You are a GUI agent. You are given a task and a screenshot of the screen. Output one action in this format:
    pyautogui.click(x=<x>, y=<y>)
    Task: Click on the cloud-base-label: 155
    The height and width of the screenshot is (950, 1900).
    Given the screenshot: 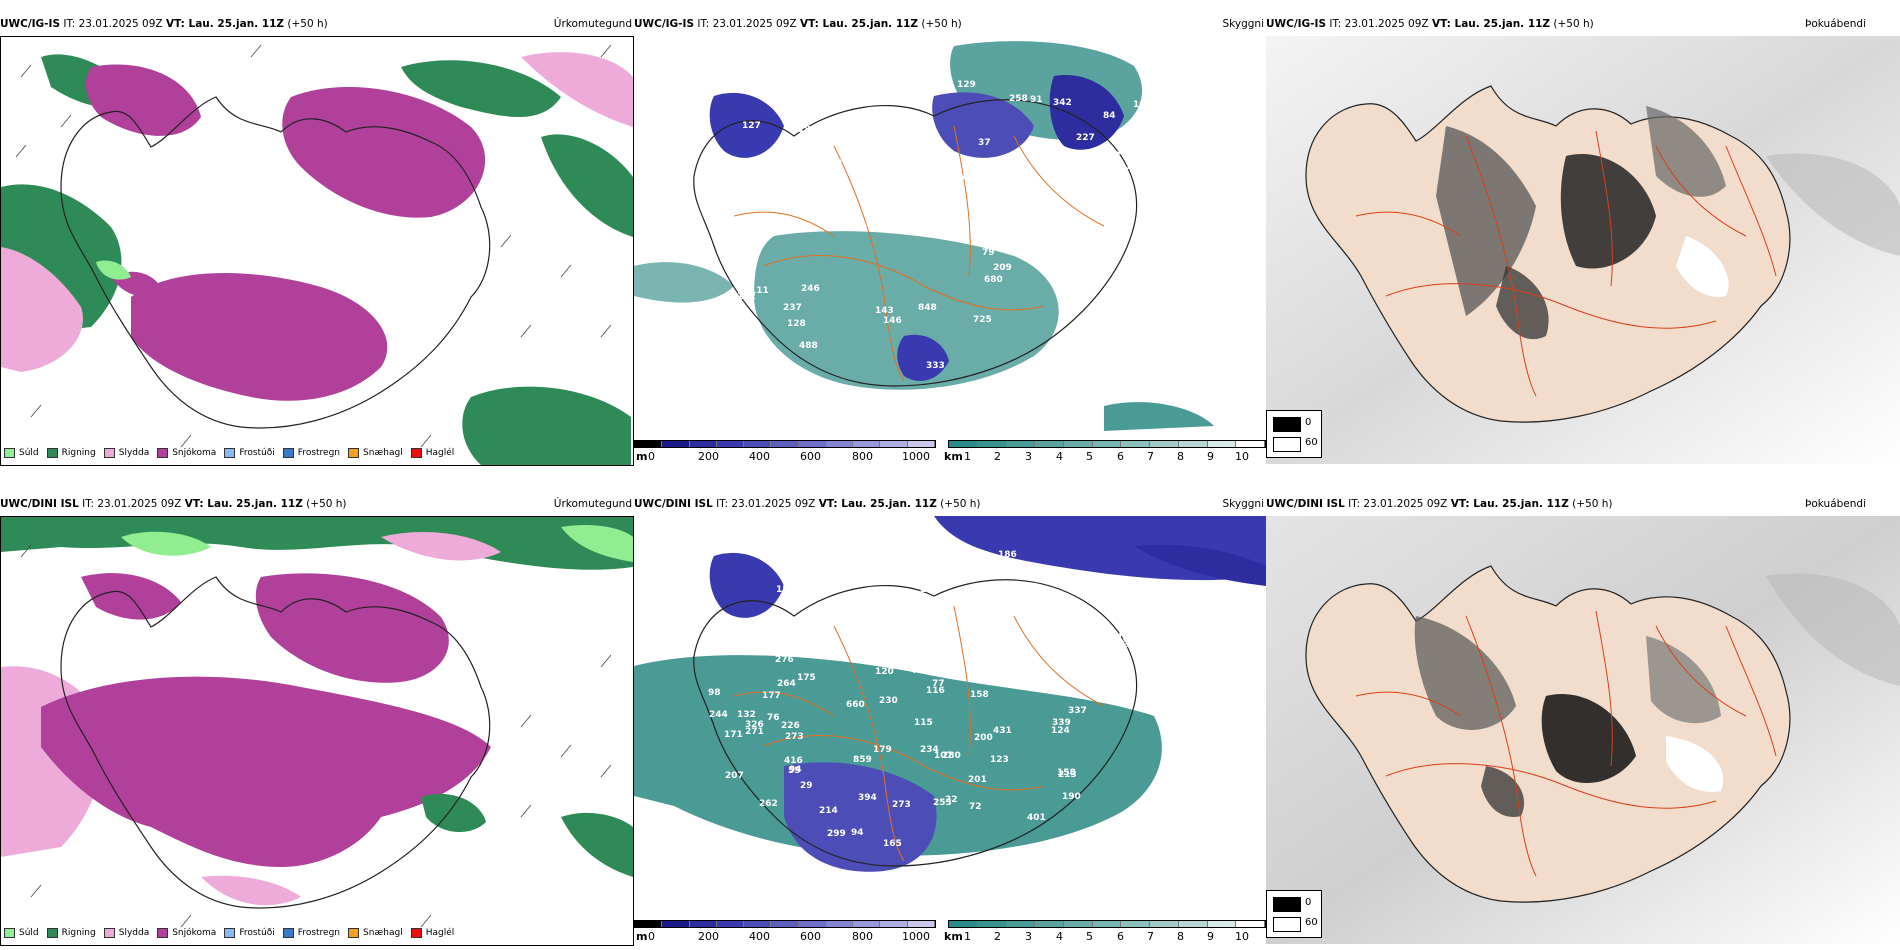 What is the action you would take?
    pyautogui.click(x=846, y=164)
    